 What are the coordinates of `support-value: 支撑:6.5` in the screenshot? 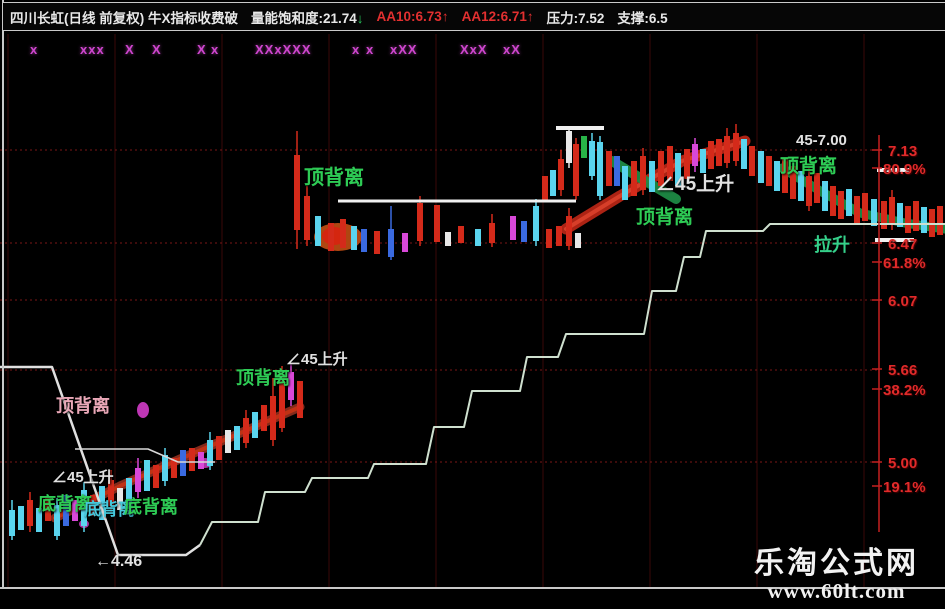 It's located at (642, 18).